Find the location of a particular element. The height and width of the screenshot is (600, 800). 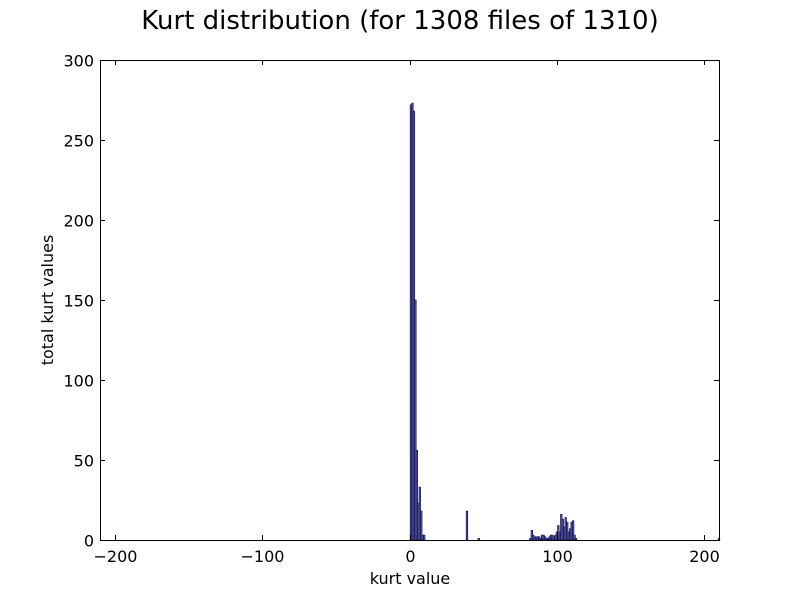

y-tick-label: 0 is located at coordinates (89, 541).